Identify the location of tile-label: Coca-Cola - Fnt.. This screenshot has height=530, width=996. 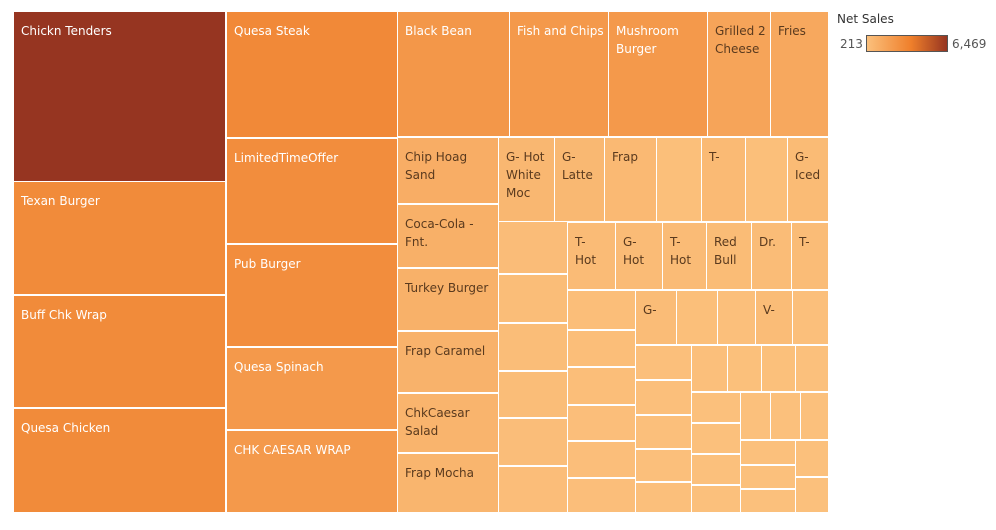
(439, 233).